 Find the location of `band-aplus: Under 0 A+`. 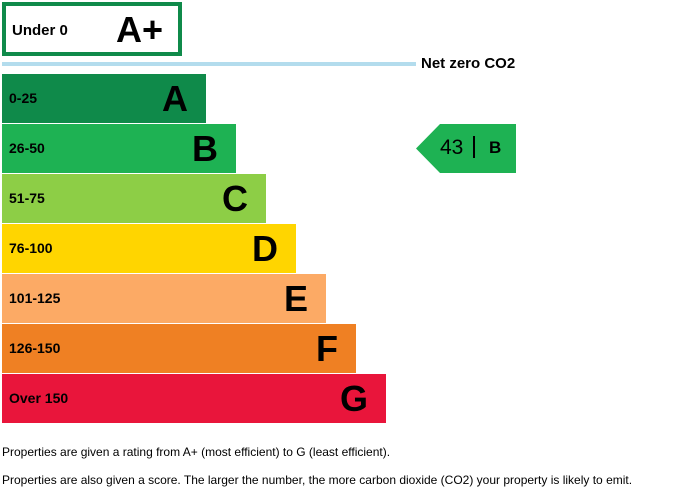

band-aplus: Under 0 A+ is located at coordinates (92, 29).